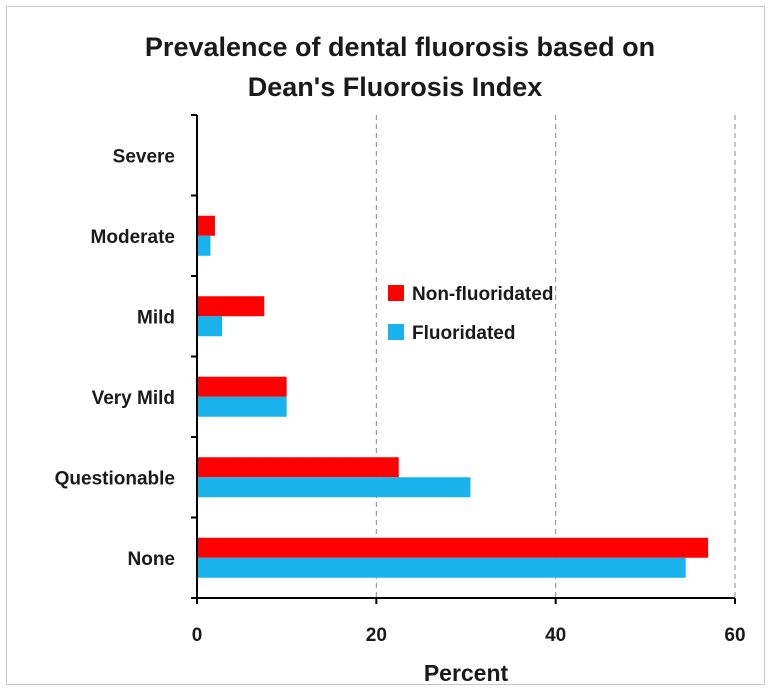 The height and width of the screenshot is (691, 773). Describe the element at coordinates (441, 567) in the screenshot. I see `bar-fluoridated-none` at that location.